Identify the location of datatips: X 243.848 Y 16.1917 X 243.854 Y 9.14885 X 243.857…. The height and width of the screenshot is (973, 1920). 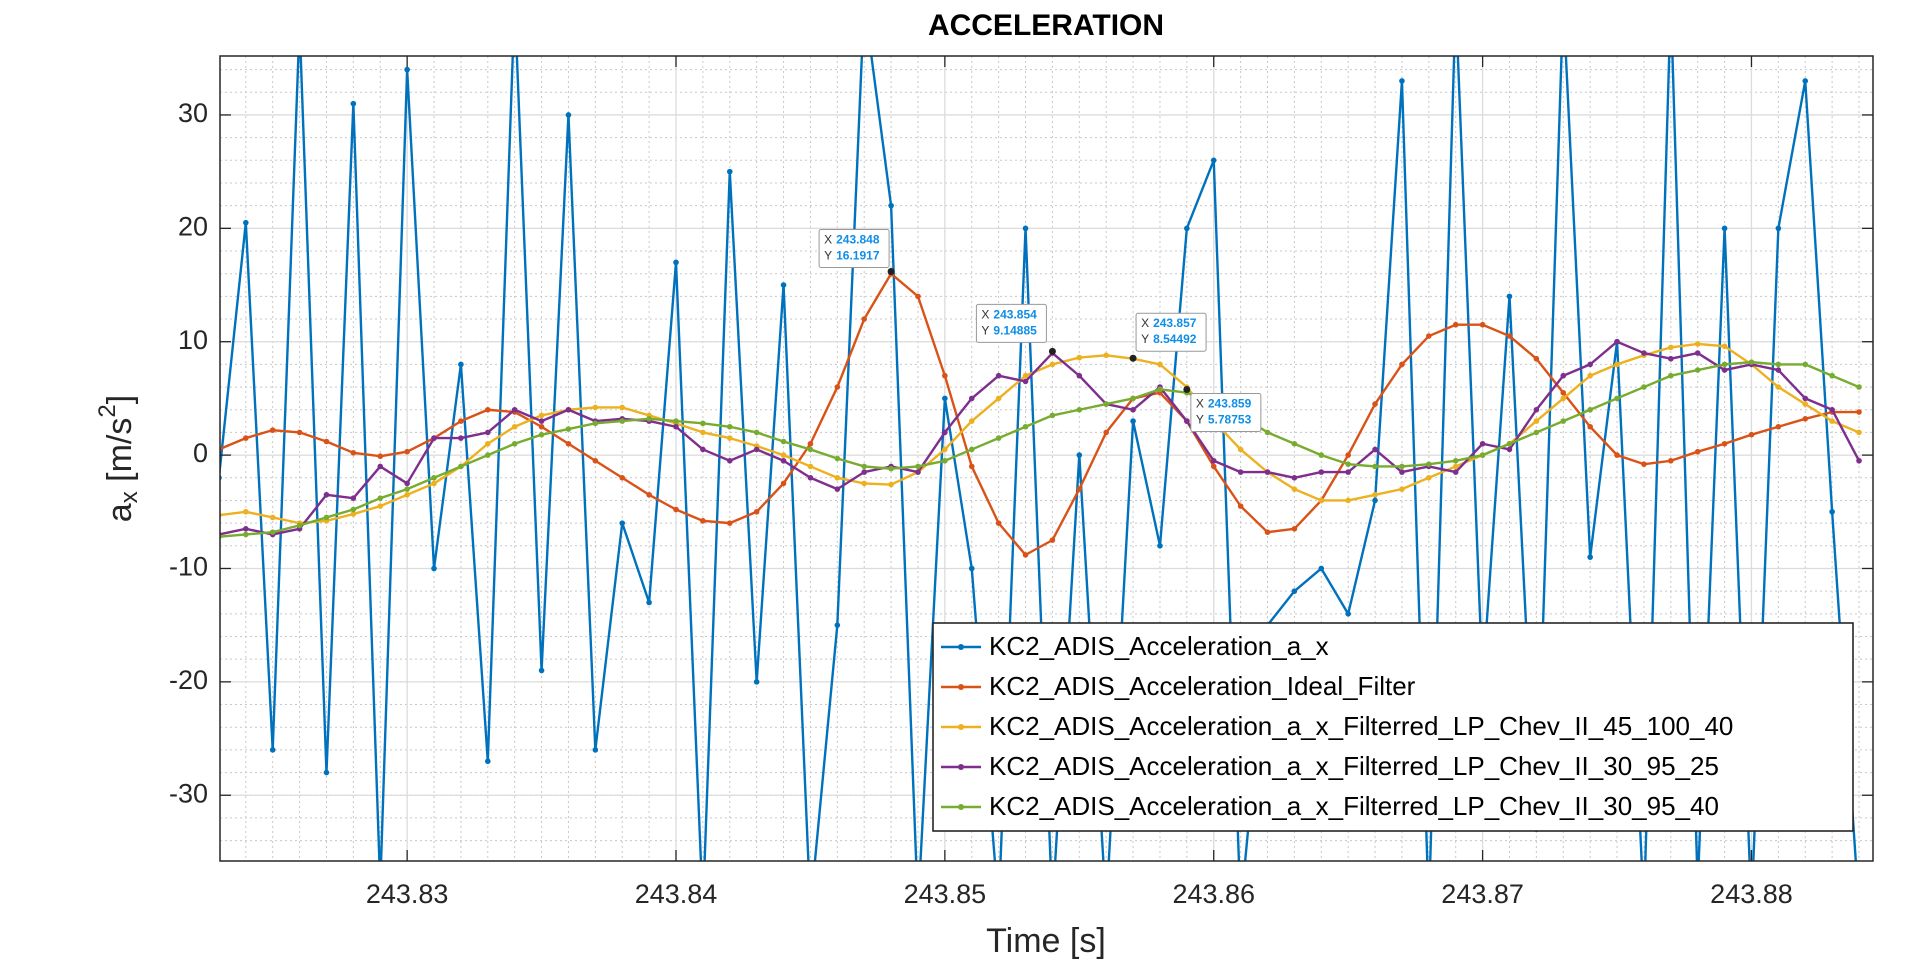
(1040, 330).